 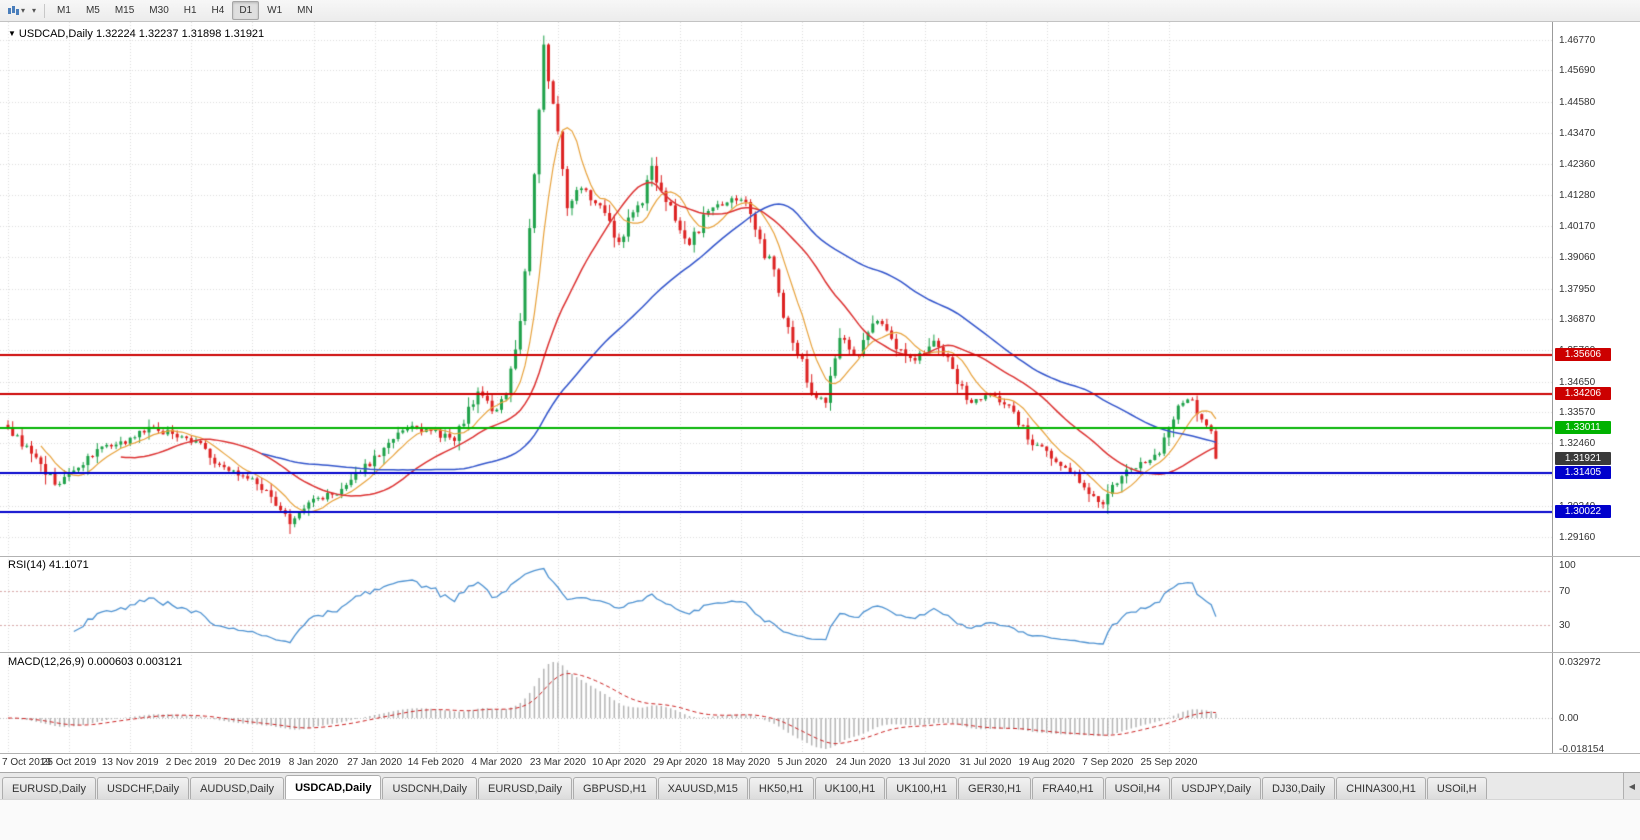 What do you see at coordinates (1565, 591) in the screenshot?
I see `price-tick: 70` at bounding box center [1565, 591].